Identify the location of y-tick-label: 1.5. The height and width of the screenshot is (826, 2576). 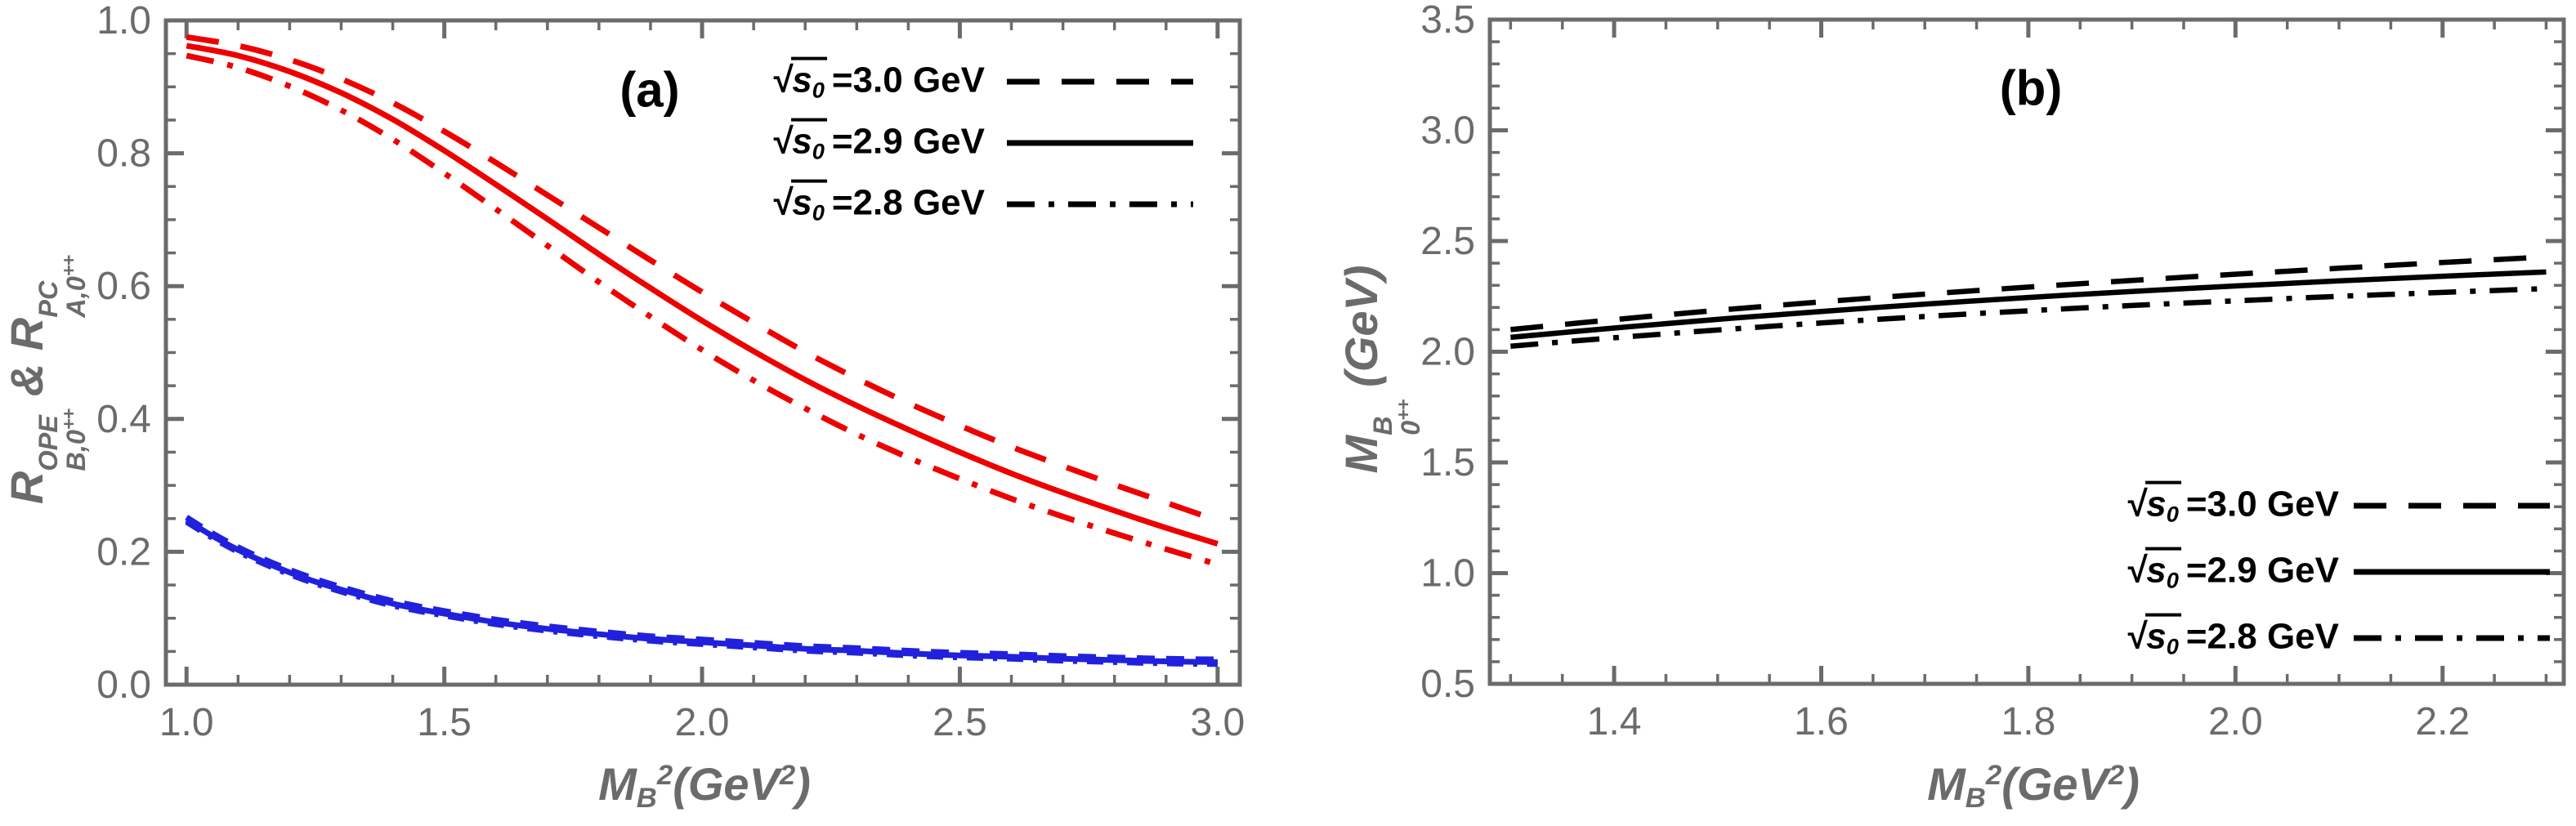
(1447, 463).